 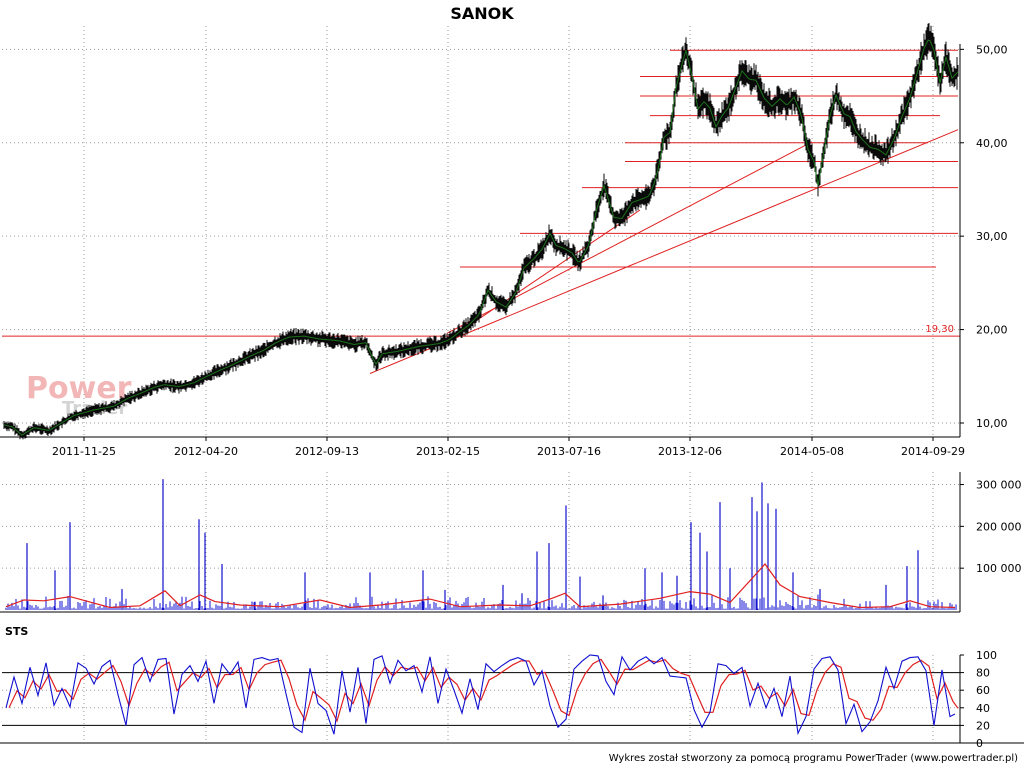 I want to click on sts-panel-title: STS, so click(x=16, y=631).